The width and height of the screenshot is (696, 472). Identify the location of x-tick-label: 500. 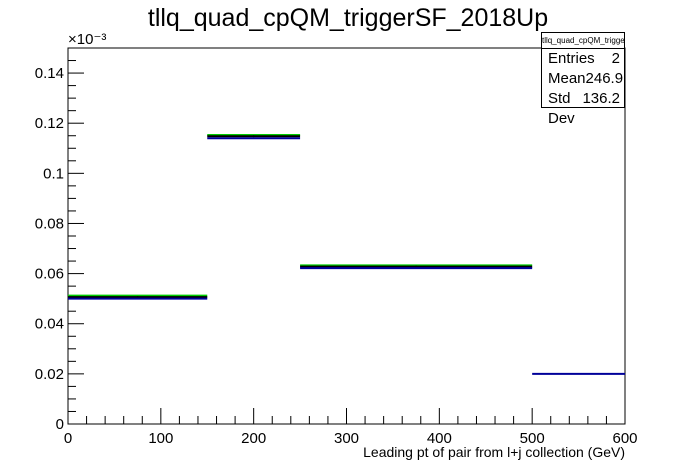
(532, 438).